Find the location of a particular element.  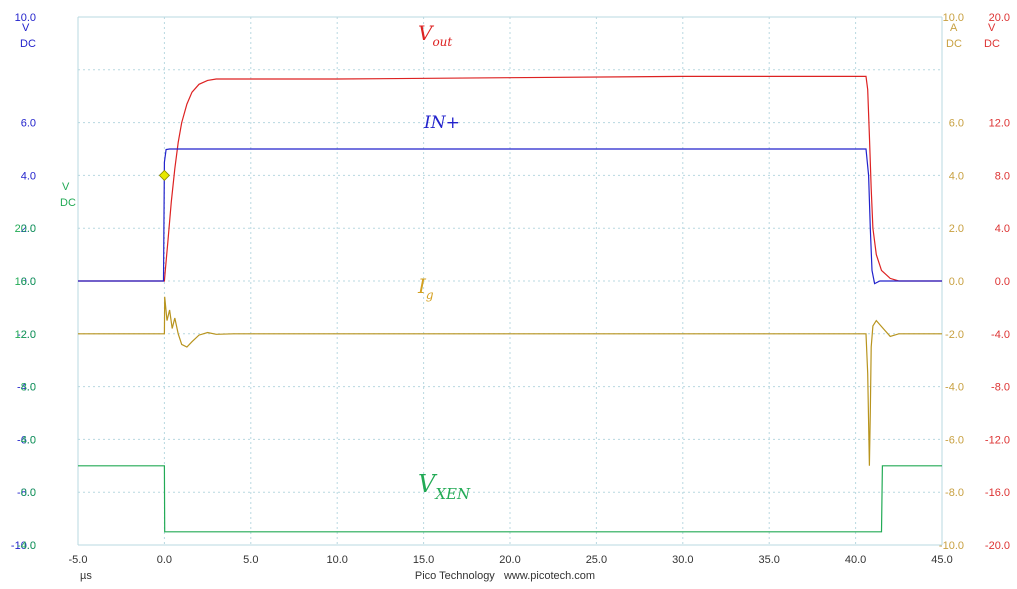

y-tick-blue: -4.0 is located at coordinates (26, 388).